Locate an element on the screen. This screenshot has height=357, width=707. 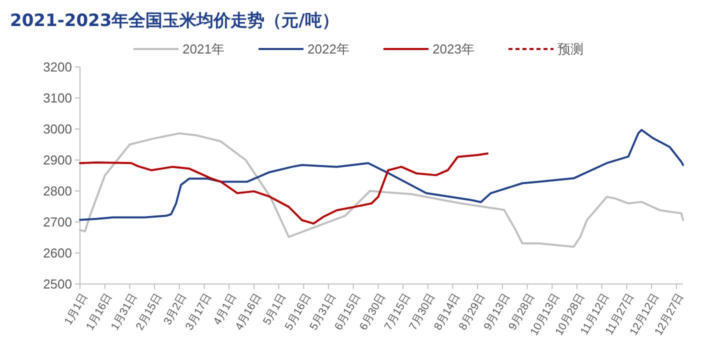
y-tick-label: 2600 is located at coordinates (57, 253).